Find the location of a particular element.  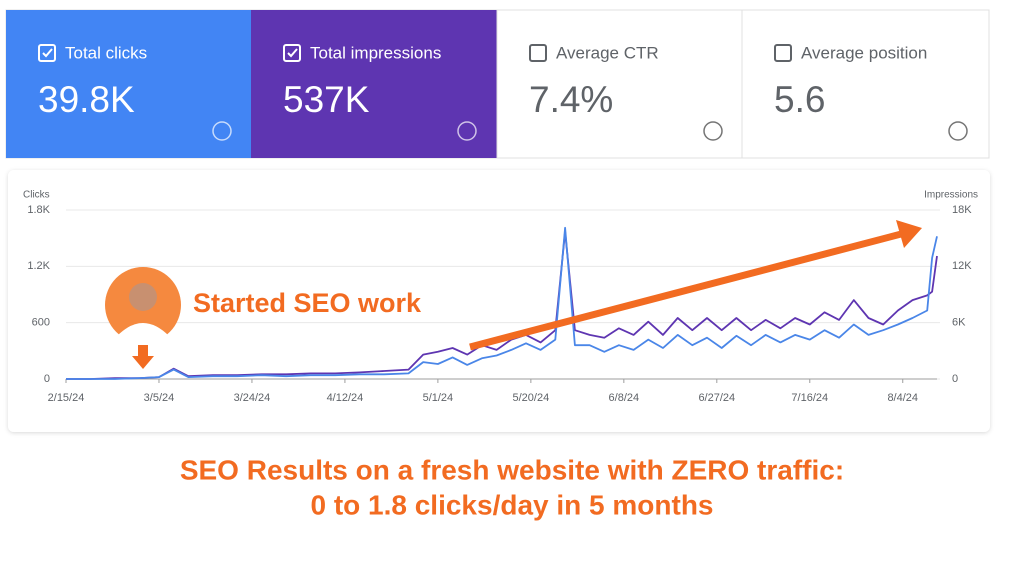

caption-line: 0 to 1.8 clicks/day in 5 months is located at coordinates (511, 504).